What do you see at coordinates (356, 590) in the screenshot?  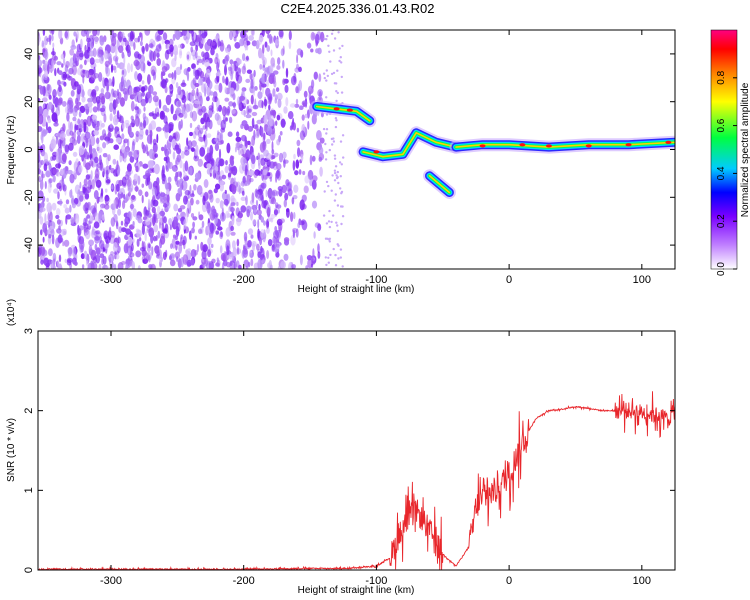 I see `snr-x-axis-label: Height of straight line (km)` at bounding box center [356, 590].